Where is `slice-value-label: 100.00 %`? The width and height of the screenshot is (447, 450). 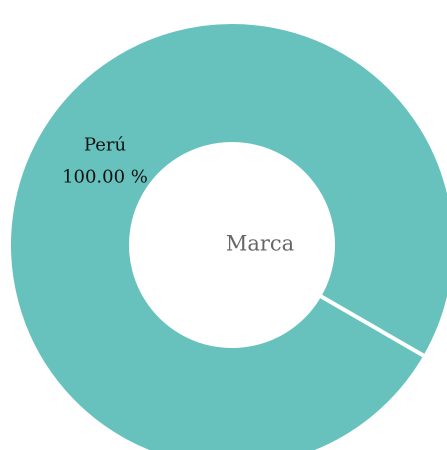 slice-value-label: 100.00 % is located at coordinates (105, 177).